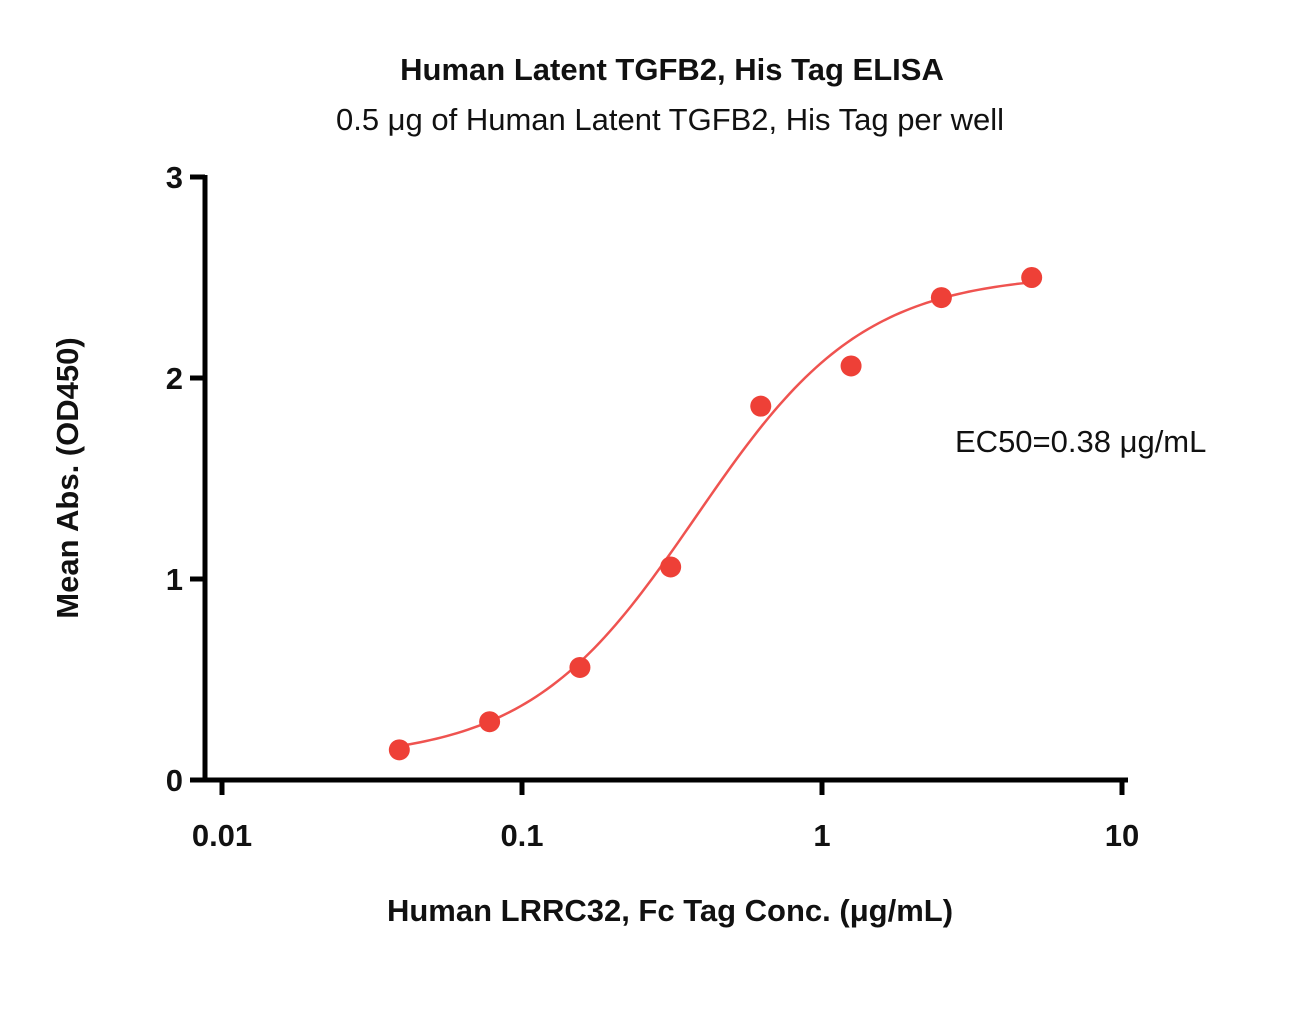 Image resolution: width=1300 pixels, height=1032 pixels. Describe the element at coordinates (174, 780) in the screenshot. I see `y-tick-label: 0` at that location.